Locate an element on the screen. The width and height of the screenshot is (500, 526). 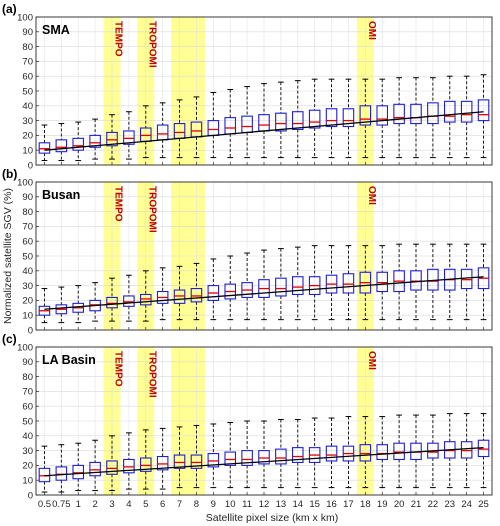
x-tick-label: 0.75 is located at coordinates (61, 504).